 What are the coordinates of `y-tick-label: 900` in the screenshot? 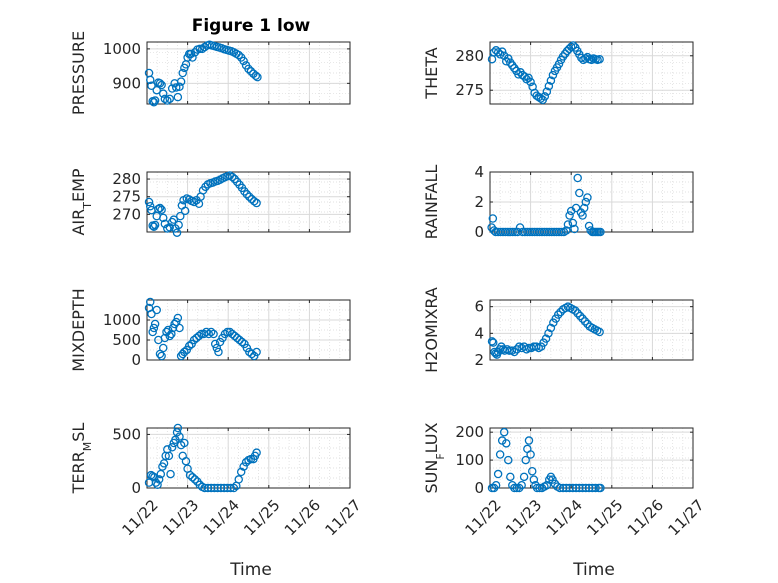 It's located at (126, 83).